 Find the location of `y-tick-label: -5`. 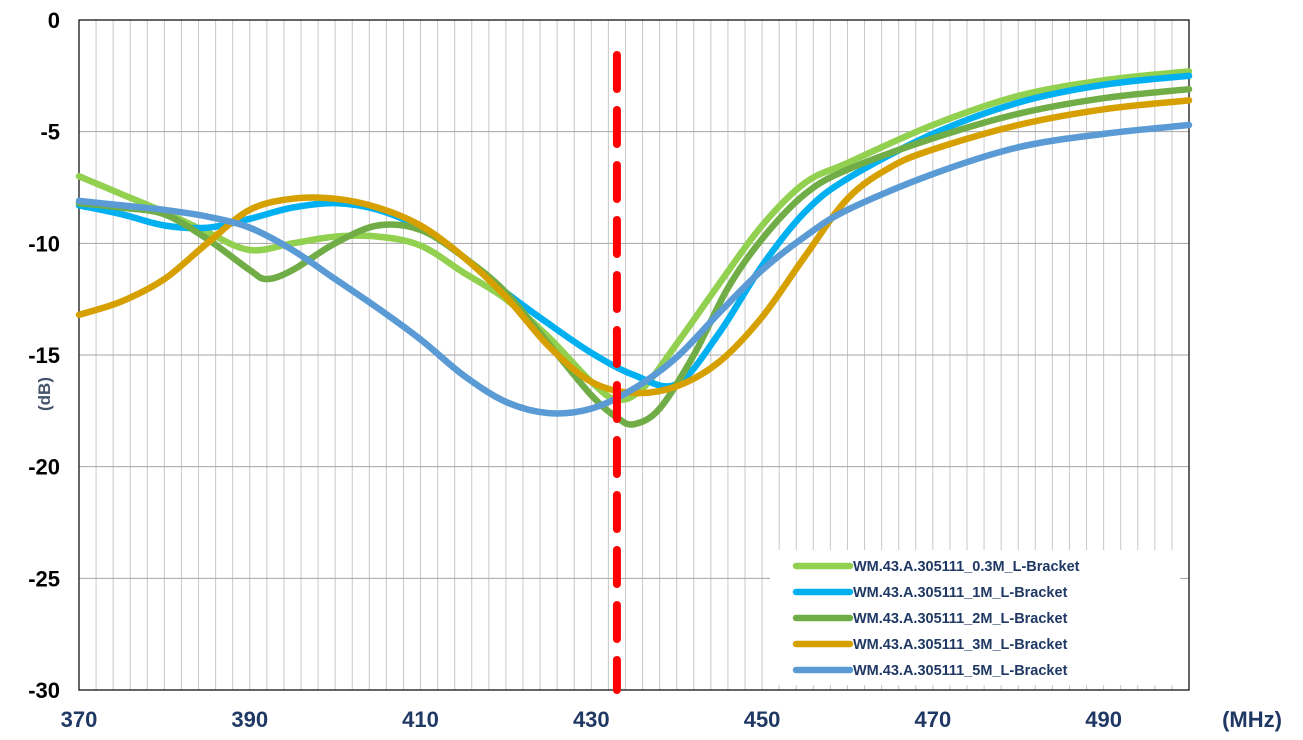

y-tick-label: -5 is located at coordinates (50, 132).